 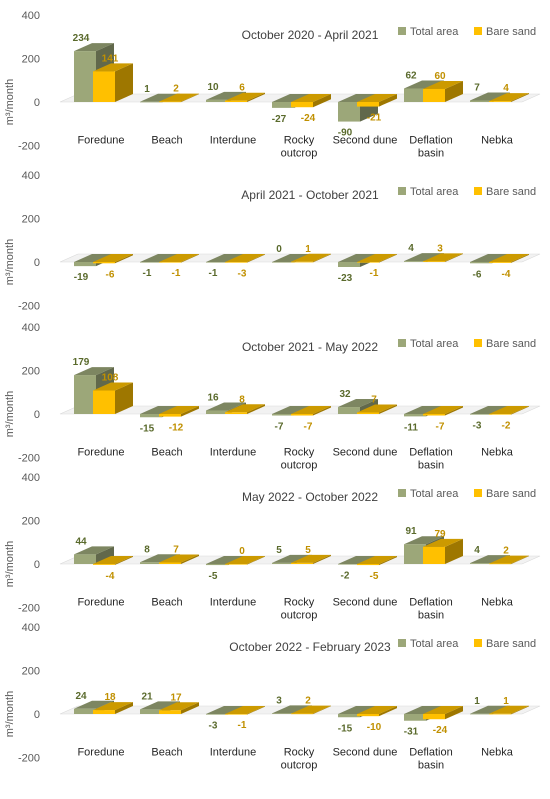 What do you see at coordinates (430, 459) in the screenshot?
I see `x-tick-label: Deflation basin` at bounding box center [430, 459].